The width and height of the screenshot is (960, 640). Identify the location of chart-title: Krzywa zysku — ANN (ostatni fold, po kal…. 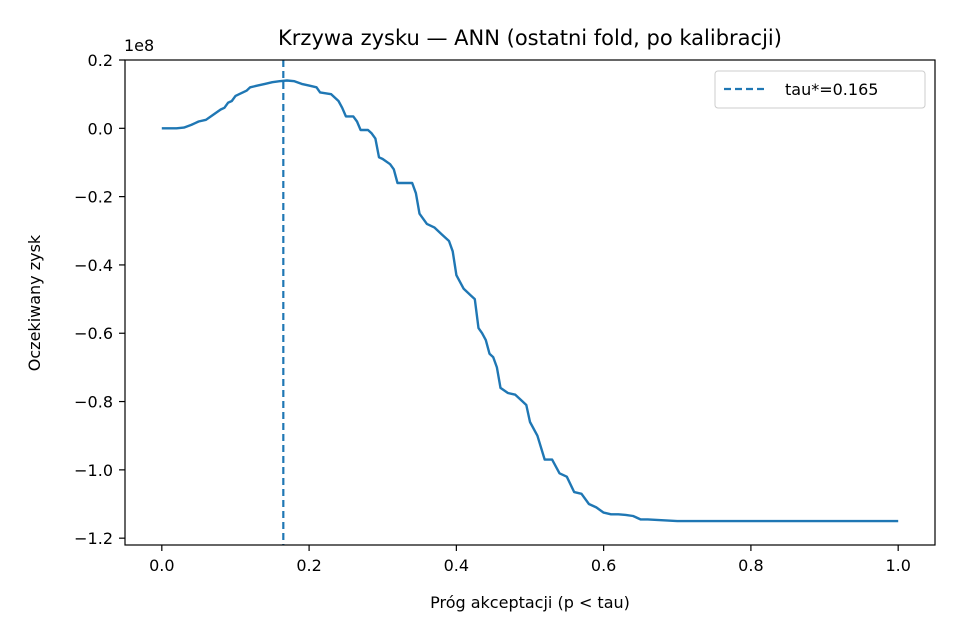
(530, 38).